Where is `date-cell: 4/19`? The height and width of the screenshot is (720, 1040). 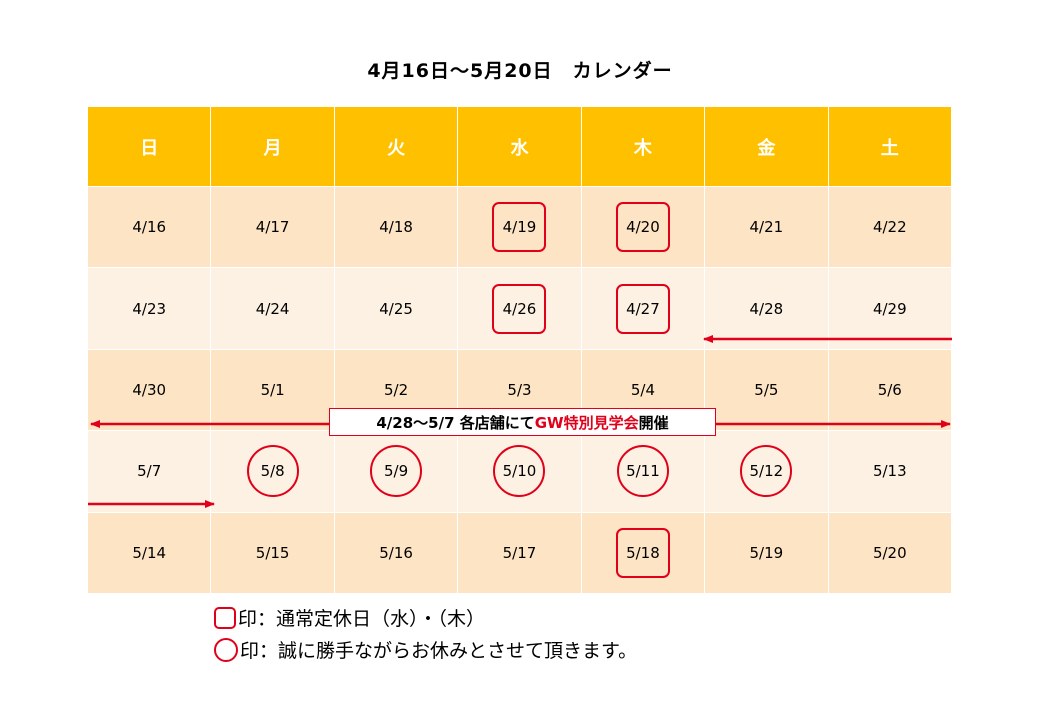
date-cell: 4/19 is located at coordinates (520, 228).